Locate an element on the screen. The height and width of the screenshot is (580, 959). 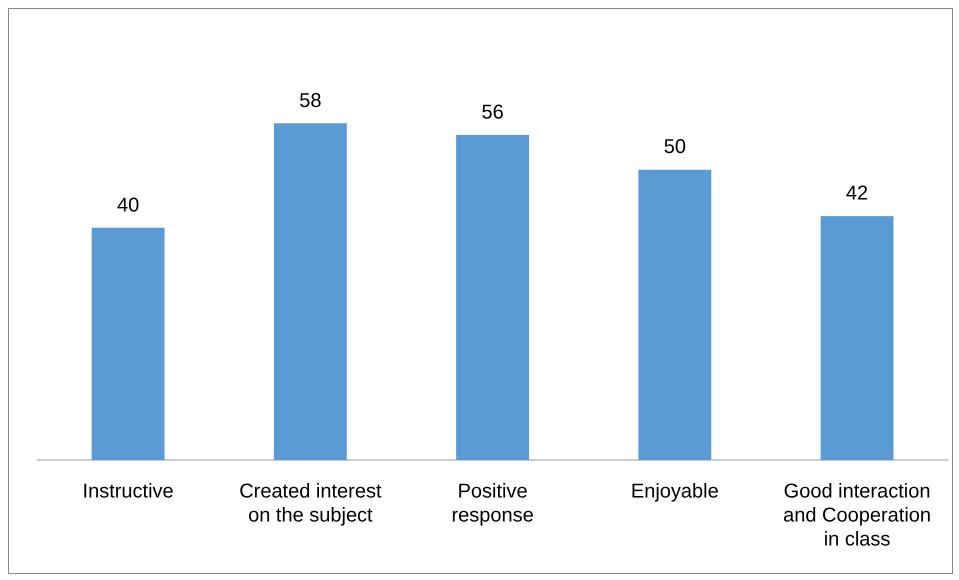
x-tick-label: Positive response is located at coordinates (492, 503).